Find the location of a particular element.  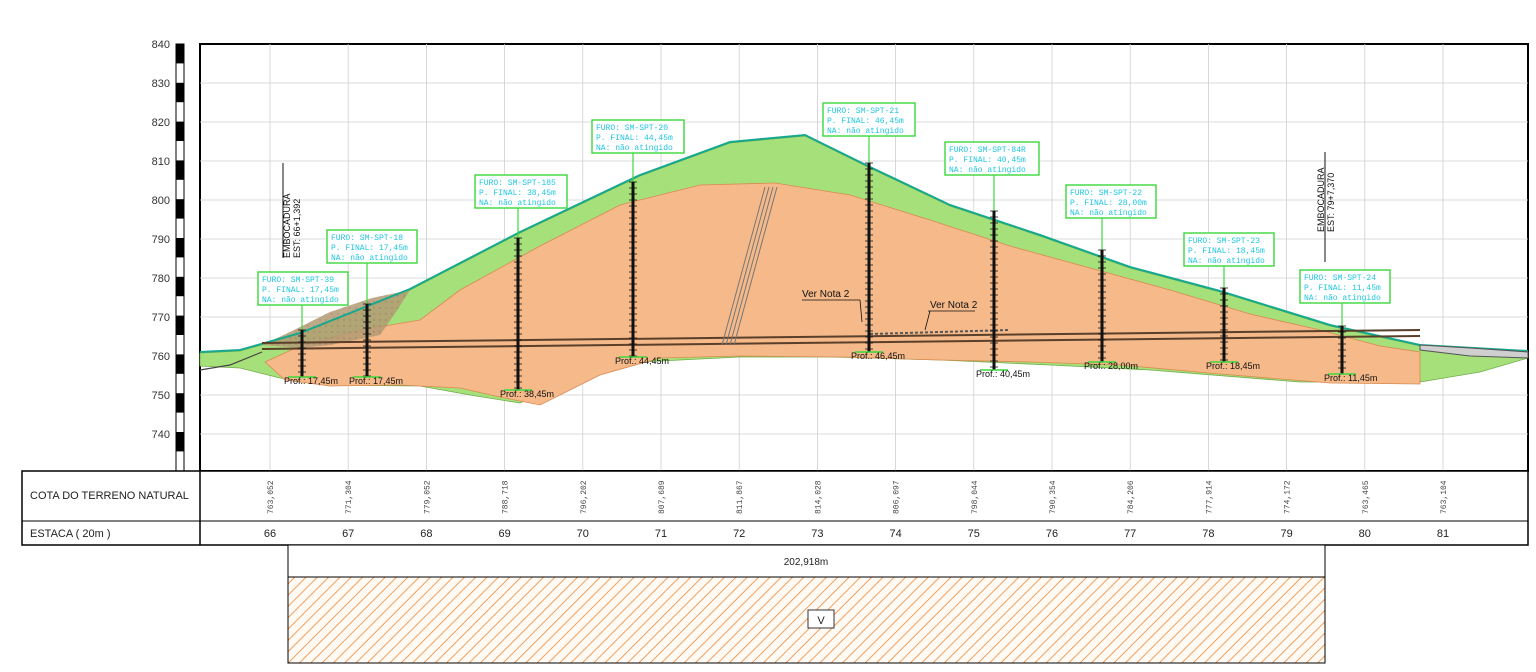

terrain-elevation-value: 814,028 is located at coordinates (818, 497).